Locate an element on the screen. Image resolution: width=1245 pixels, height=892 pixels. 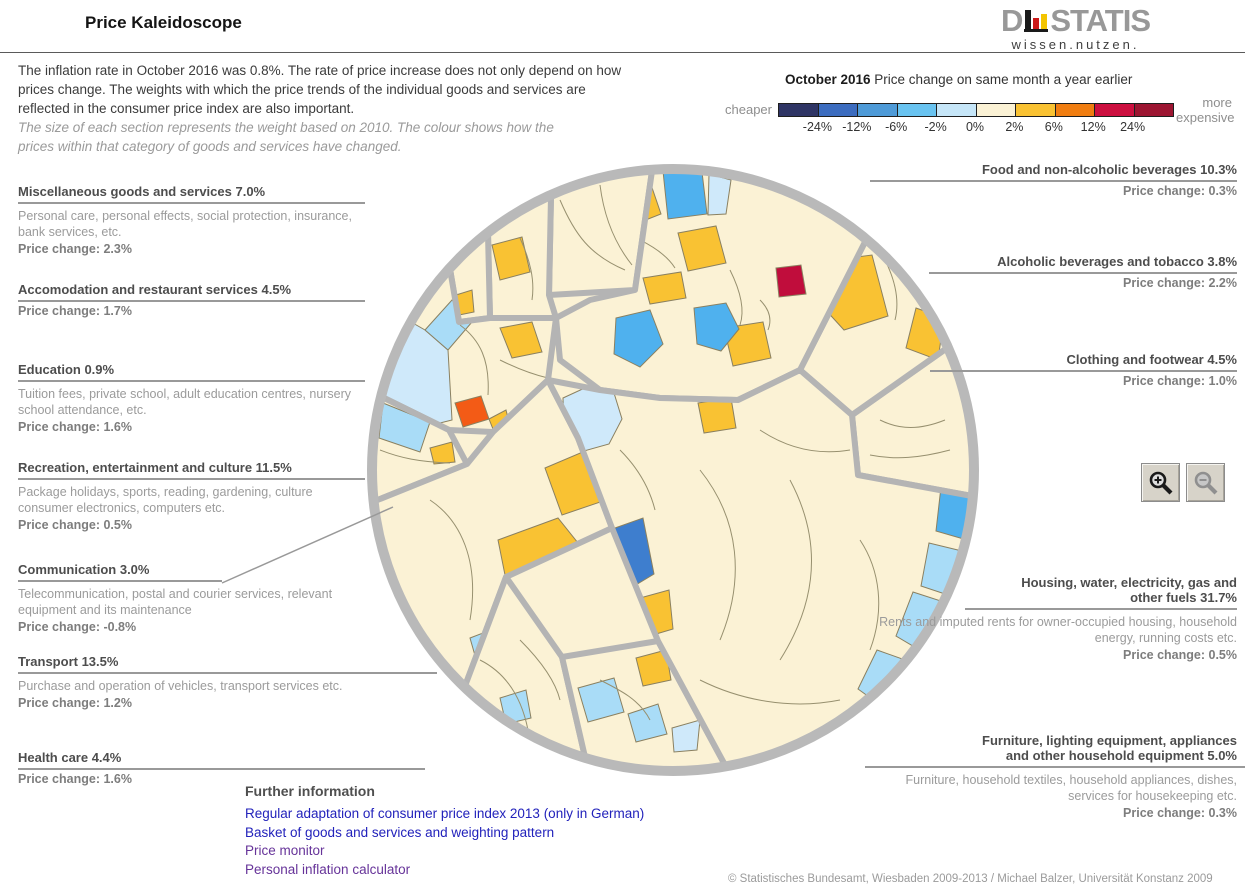
region-transport is located at coordinates (493, 533).